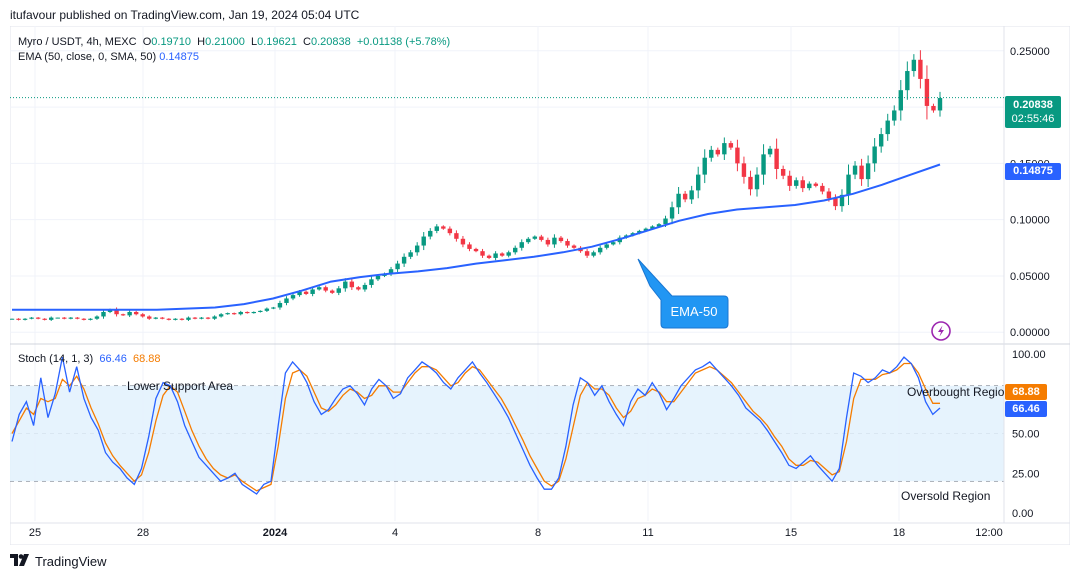 This screenshot has height=579, width=1080. I want to click on ema-legend-value: 0.14875, so click(179, 57).